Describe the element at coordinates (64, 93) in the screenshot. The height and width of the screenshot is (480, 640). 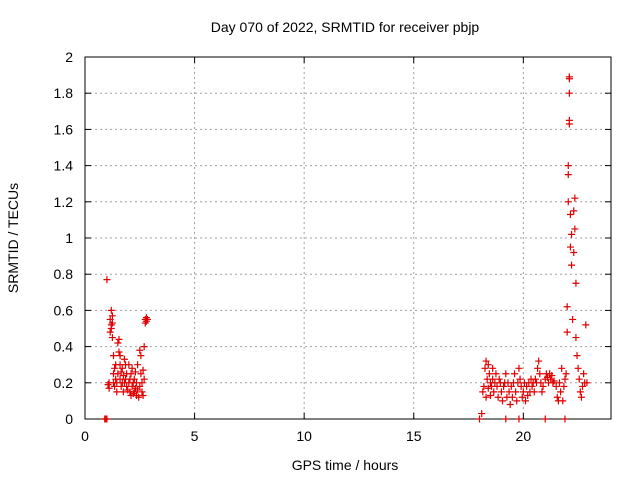
I see `y-tick-label: 1.8` at that location.